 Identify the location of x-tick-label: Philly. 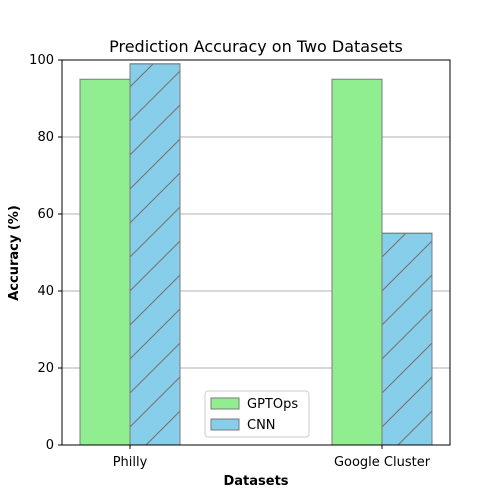
(130, 462).